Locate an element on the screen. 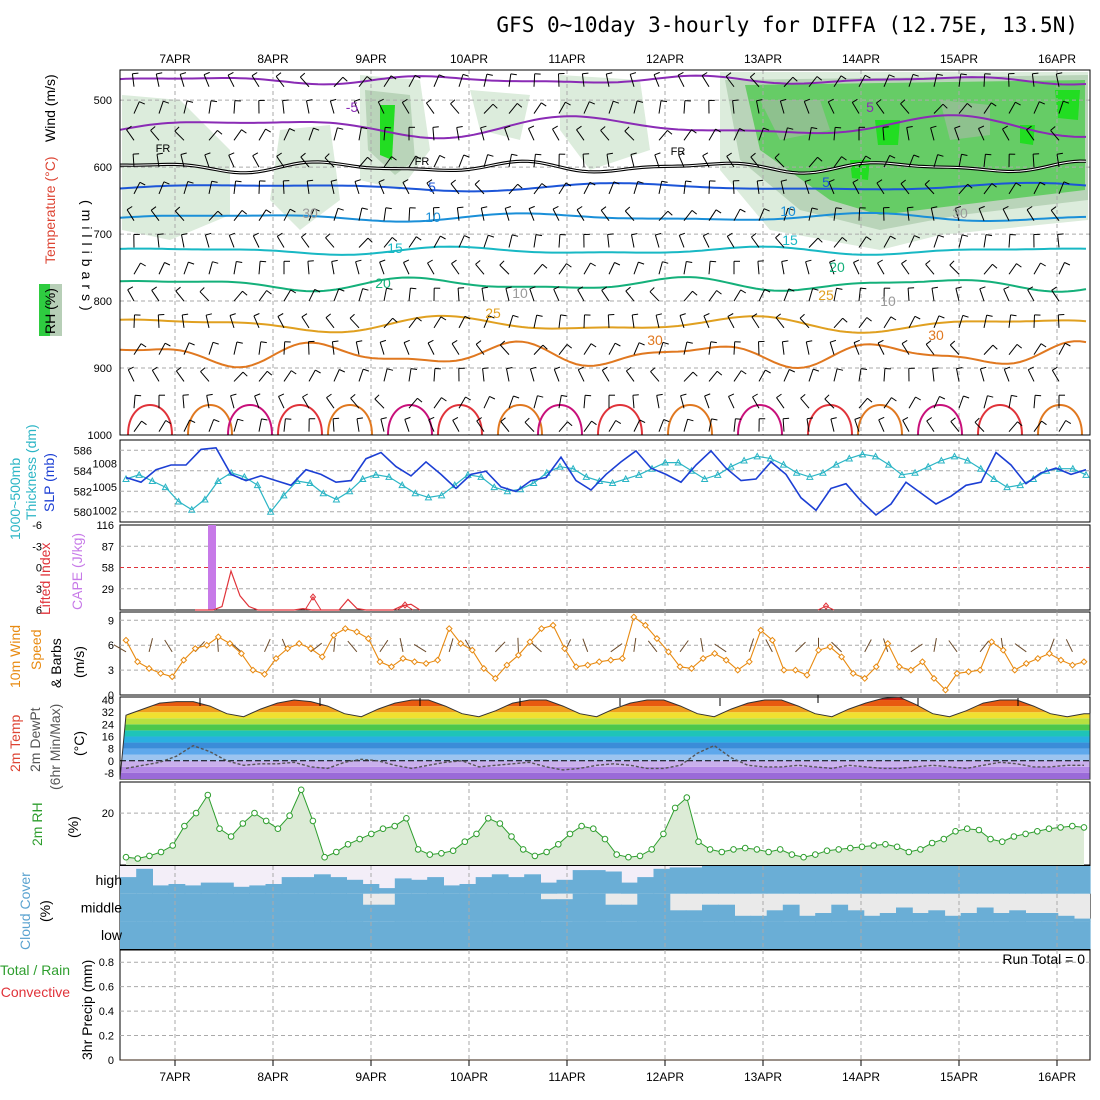 The height and width of the screenshot is (1100, 1100). wind10-label-c: & Barbs is located at coordinates (56, 663).